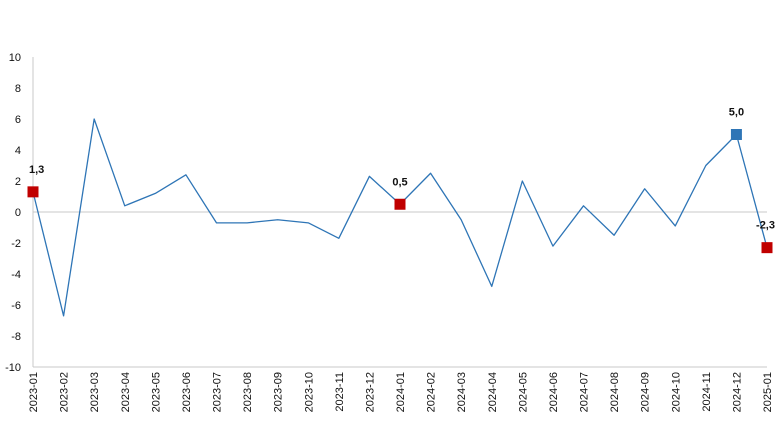  Describe the element at coordinates (399, 182) in the screenshot. I see `data-label: 0,5` at that location.